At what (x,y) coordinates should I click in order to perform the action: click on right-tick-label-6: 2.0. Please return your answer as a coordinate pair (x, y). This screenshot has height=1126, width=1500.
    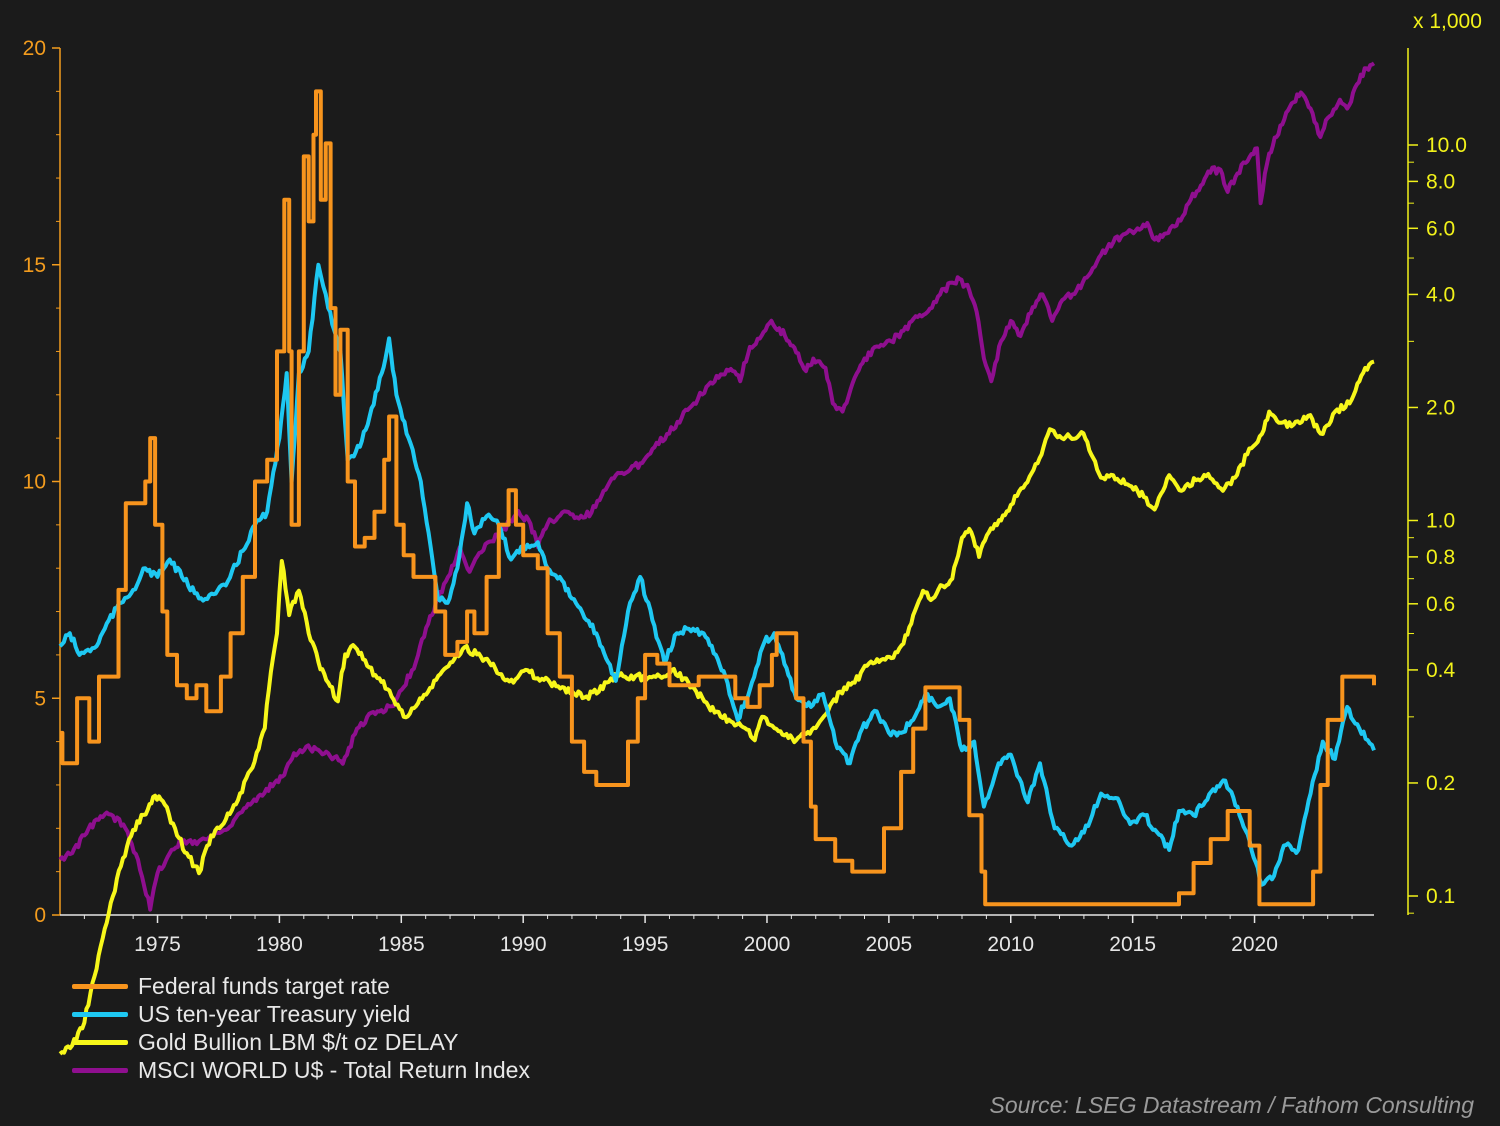
    Looking at the image, I should click on (1440, 407).